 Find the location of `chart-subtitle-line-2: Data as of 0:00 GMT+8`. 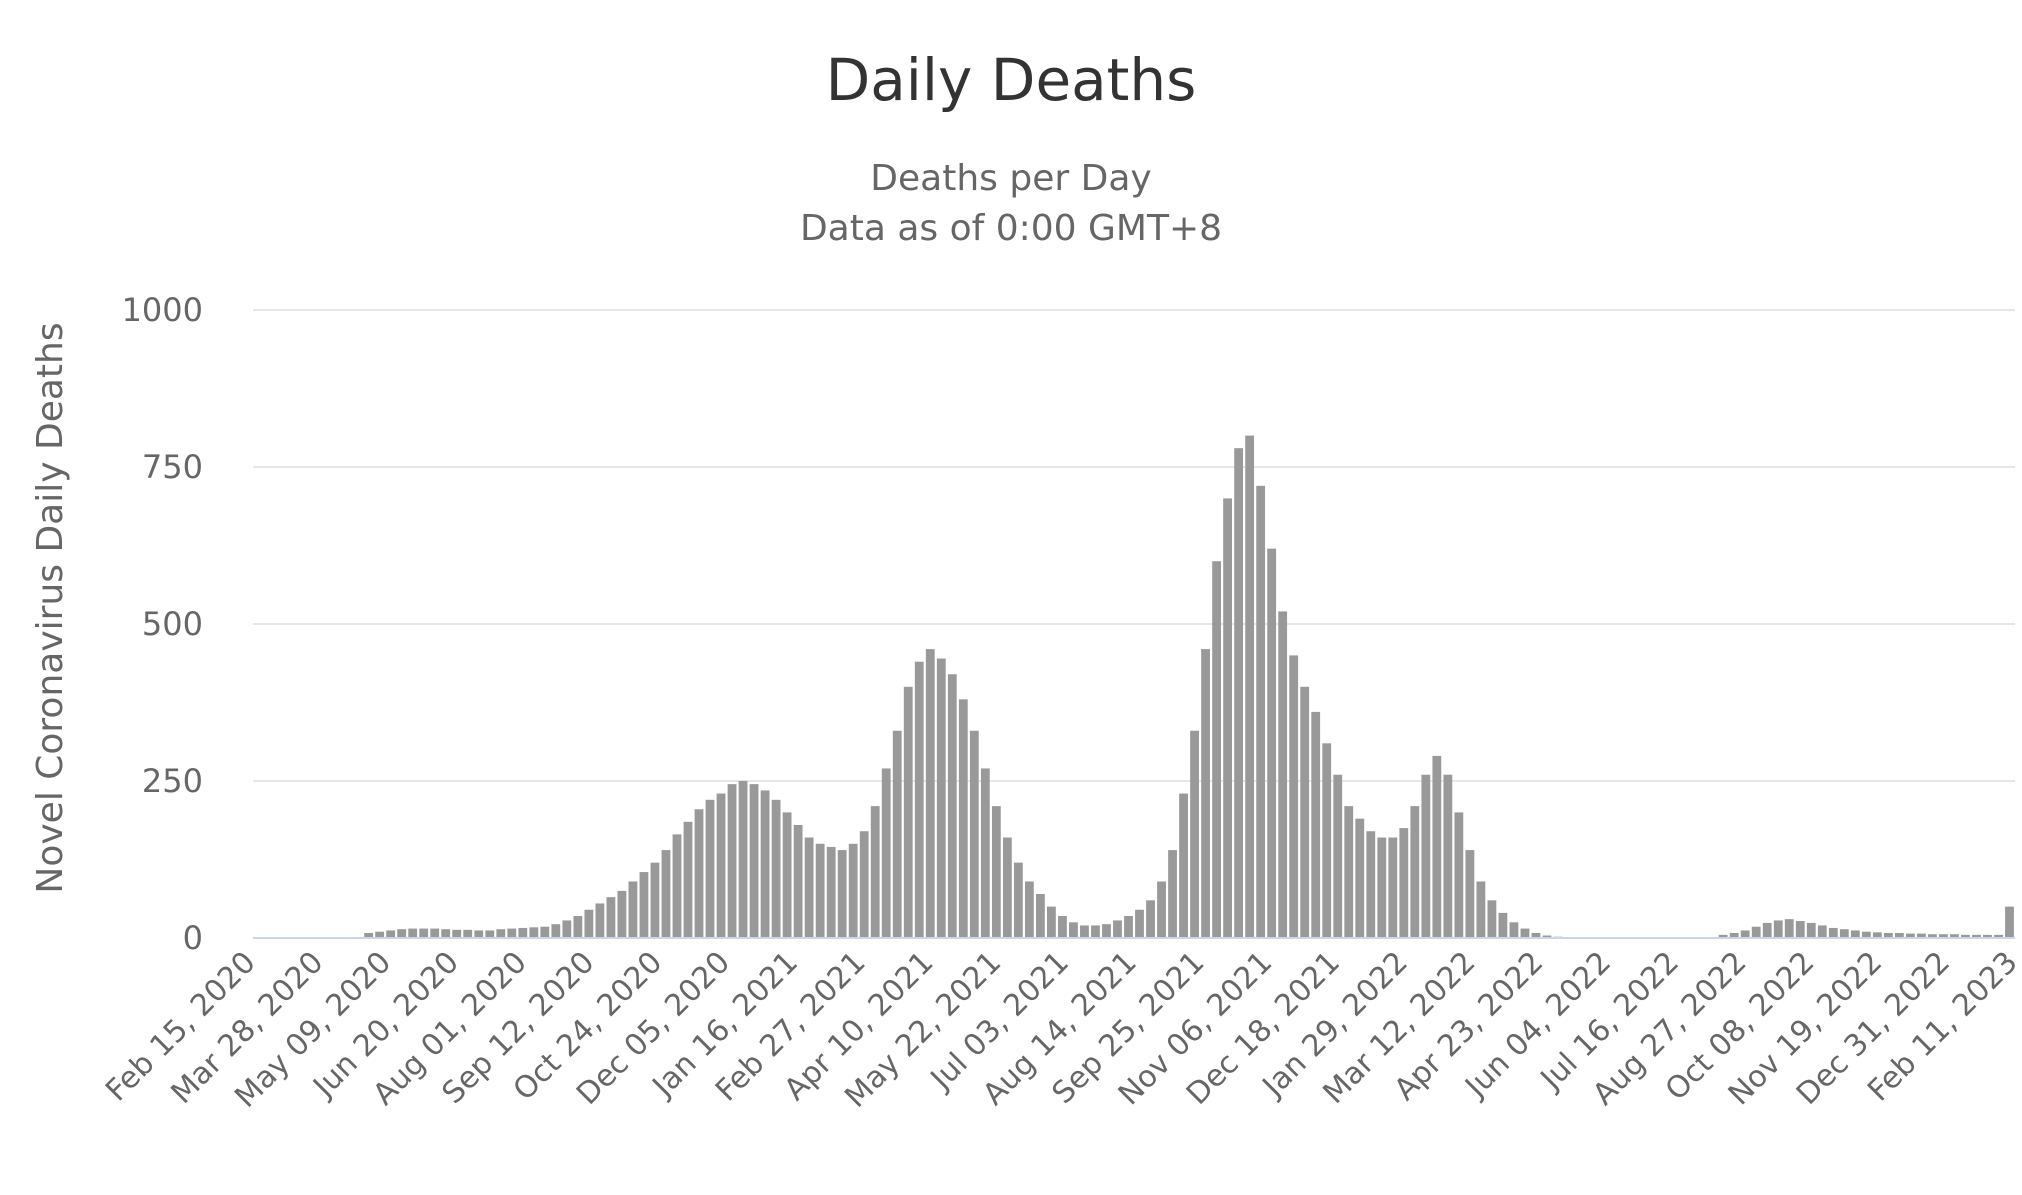

chart-subtitle-line-2: Data as of 0:00 GMT+8 is located at coordinates (1011, 228).